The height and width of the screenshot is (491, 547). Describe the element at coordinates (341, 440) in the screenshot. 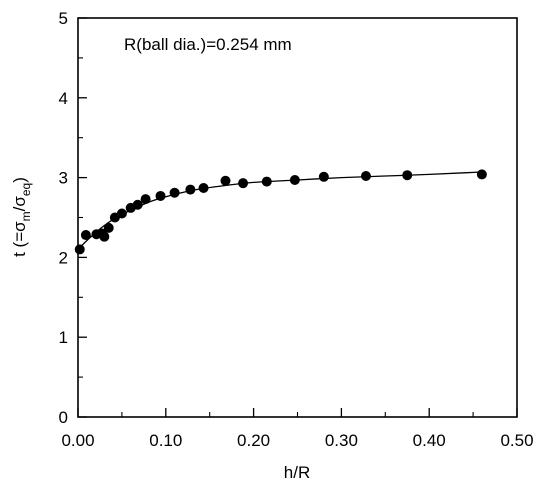

I see `x-tick-label: 0.30` at that location.